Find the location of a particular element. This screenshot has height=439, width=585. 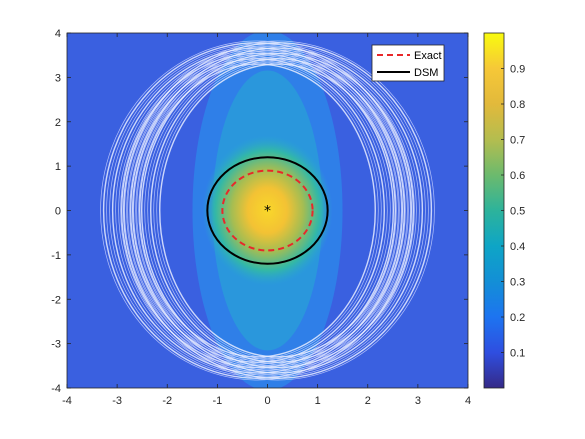

series-exact-boundary is located at coordinates (267, 210).